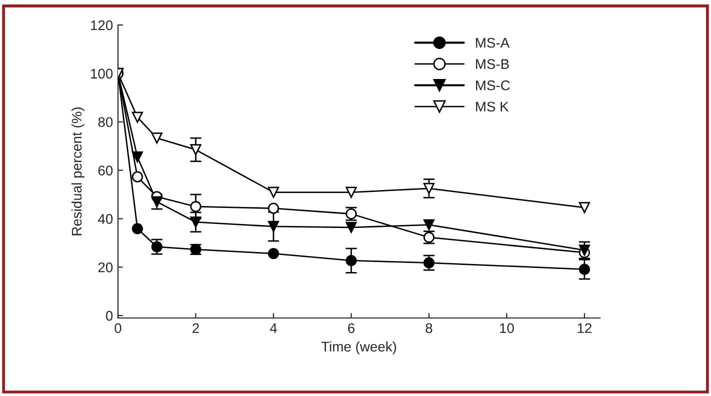 The image size is (711, 396). I want to click on y-tick-label: 40, so click(105, 219).